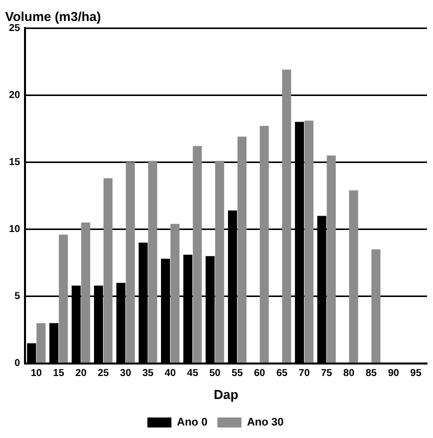 This screenshot has height=438, width=433. Describe the element at coordinates (15, 162) in the screenshot. I see `y-tick-label: 15` at that location.